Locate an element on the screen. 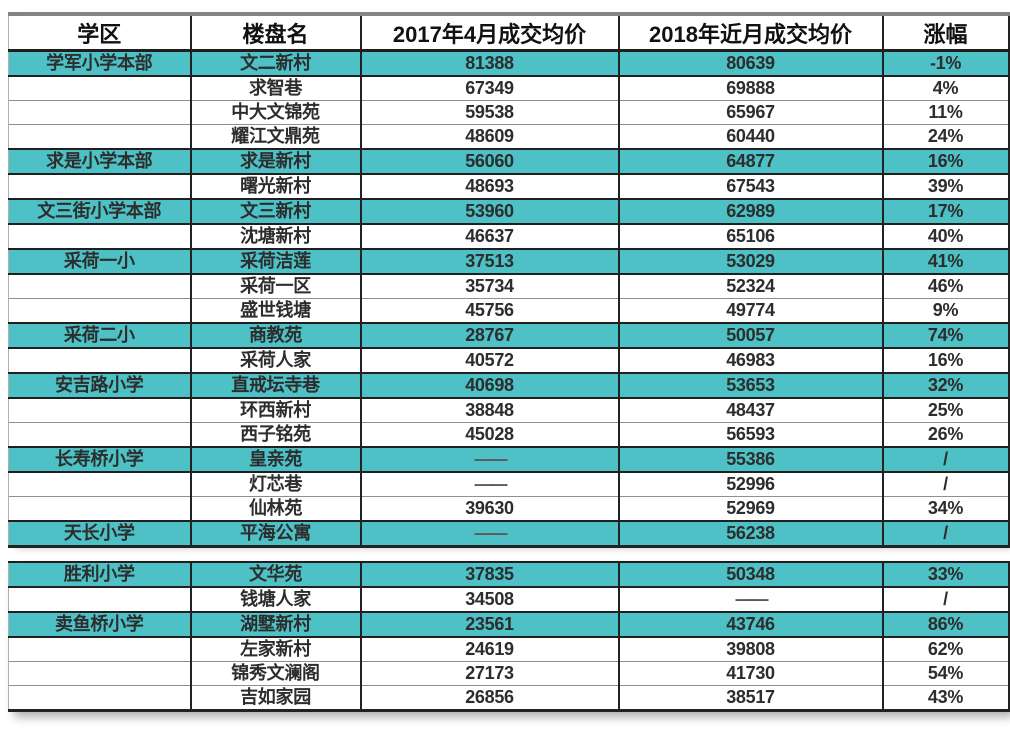 Image resolution: width=1010 pixels, height=733 pixels. price-2018-cell: 80639 is located at coordinates (750, 63).